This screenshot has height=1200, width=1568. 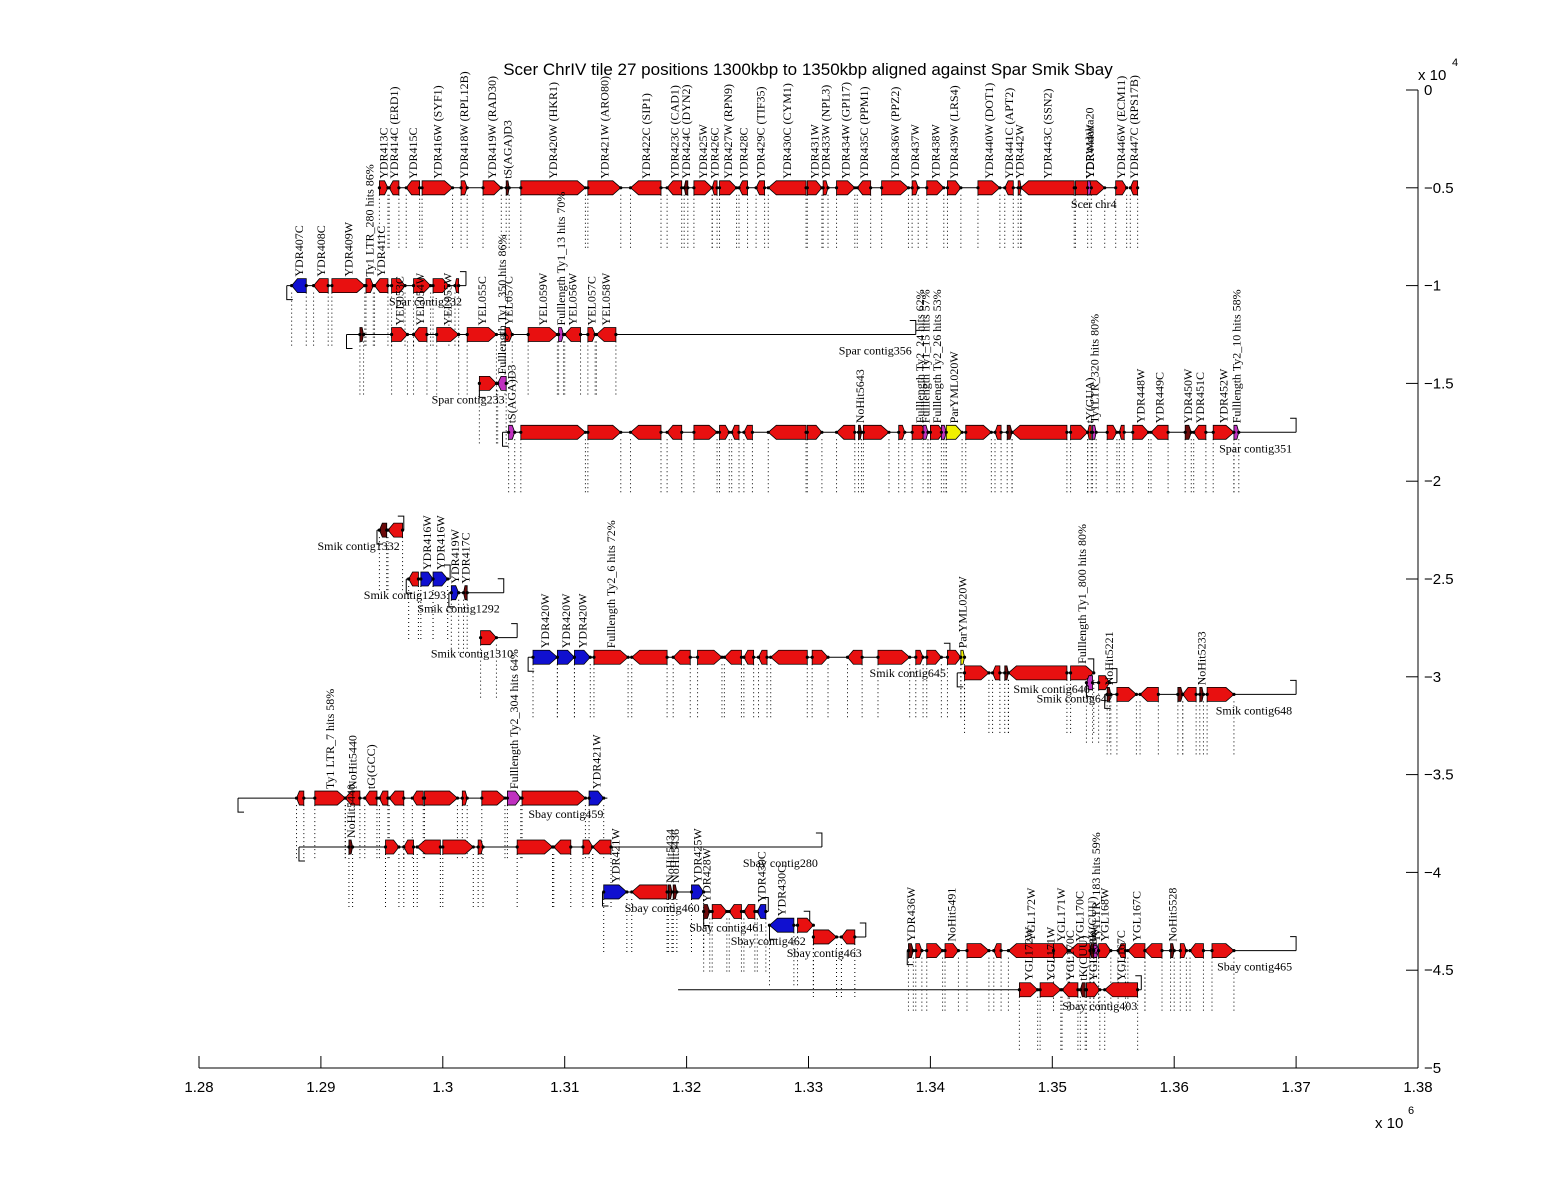 I want to click on contig-label: Spar contig232, so click(x=425, y=302).